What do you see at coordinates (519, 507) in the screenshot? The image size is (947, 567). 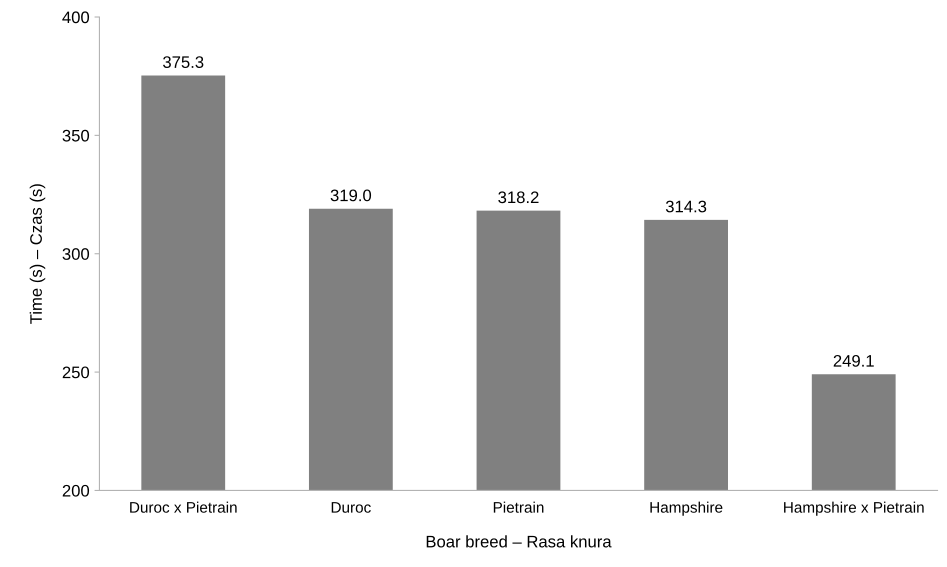 I see `x-tick-label: Pietrain` at bounding box center [519, 507].